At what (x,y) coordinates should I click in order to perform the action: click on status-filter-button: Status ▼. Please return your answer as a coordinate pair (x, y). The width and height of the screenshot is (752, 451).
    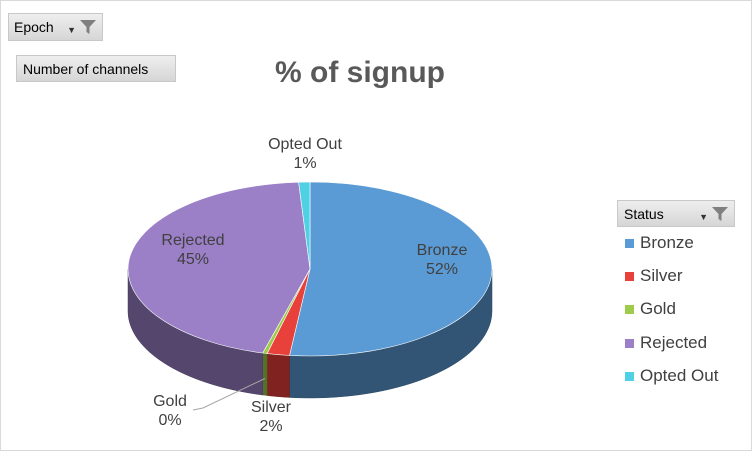
    Looking at the image, I should click on (676, 213).